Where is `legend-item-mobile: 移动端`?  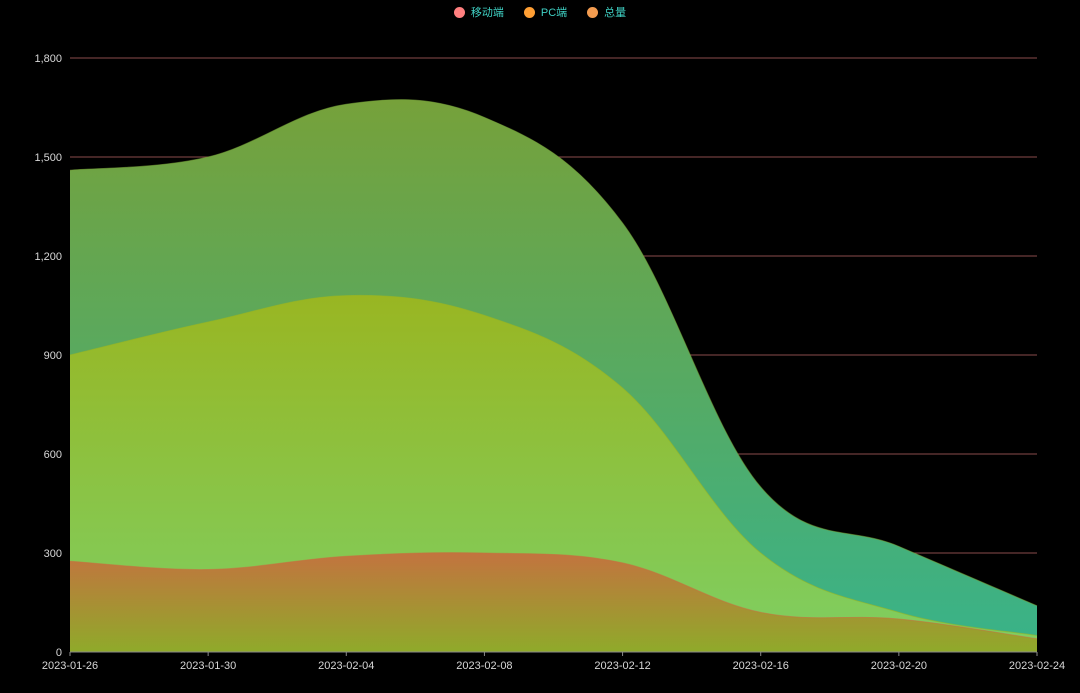 legend-item-mobile: 移动端 is located at coordinates (478, 12).